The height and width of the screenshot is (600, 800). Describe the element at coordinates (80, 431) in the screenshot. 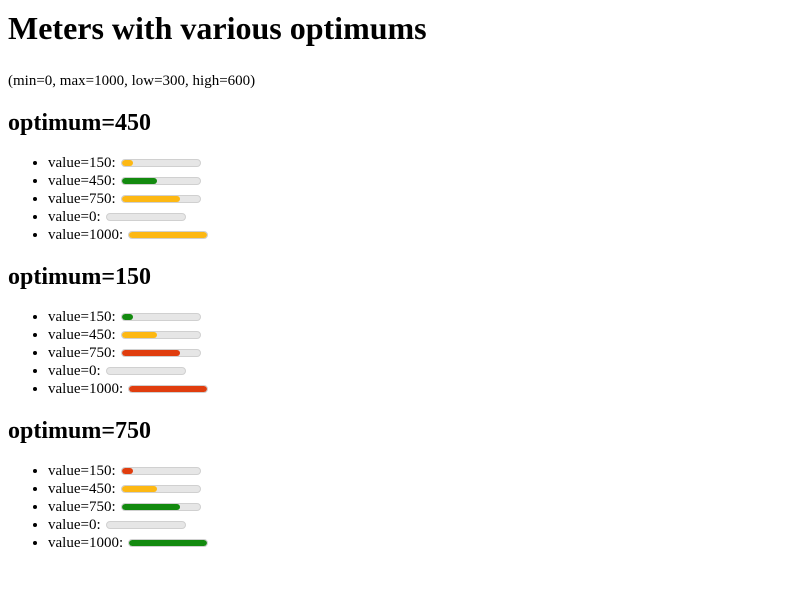

I see `section-heading: optimum=750` at that location.